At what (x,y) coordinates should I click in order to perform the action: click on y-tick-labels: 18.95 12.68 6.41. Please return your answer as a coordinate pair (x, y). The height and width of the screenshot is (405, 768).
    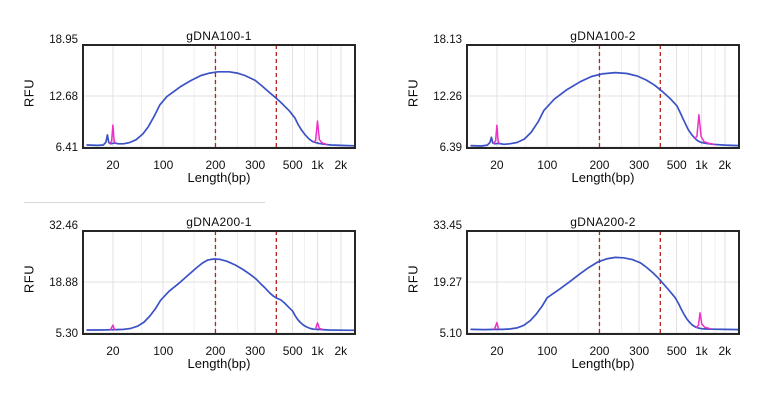
    Looking at the image, I should click on (63, 94).